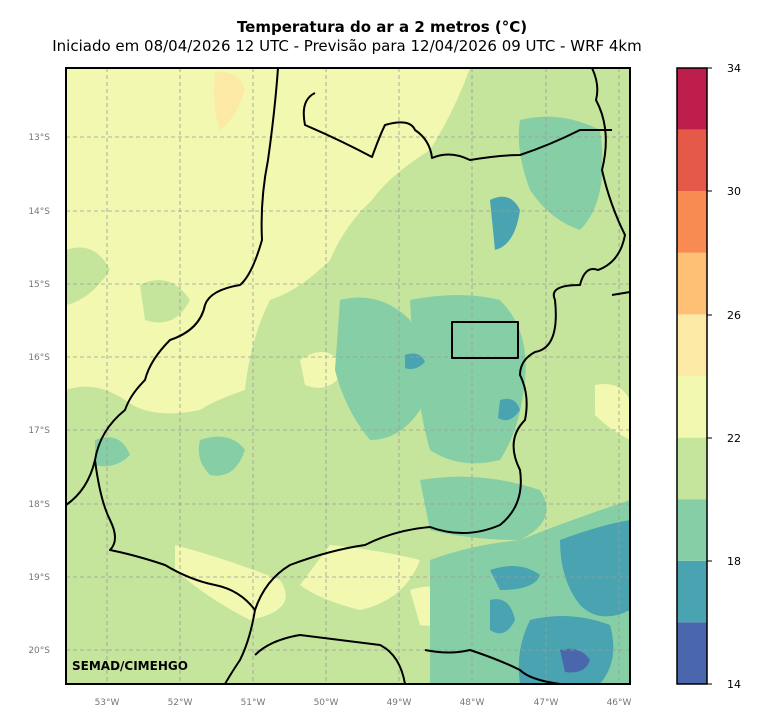 Image resolution: width=764 pixels, height=728 pixels. I want to click on colorbar-tick-label: 18, so click(734, 561).